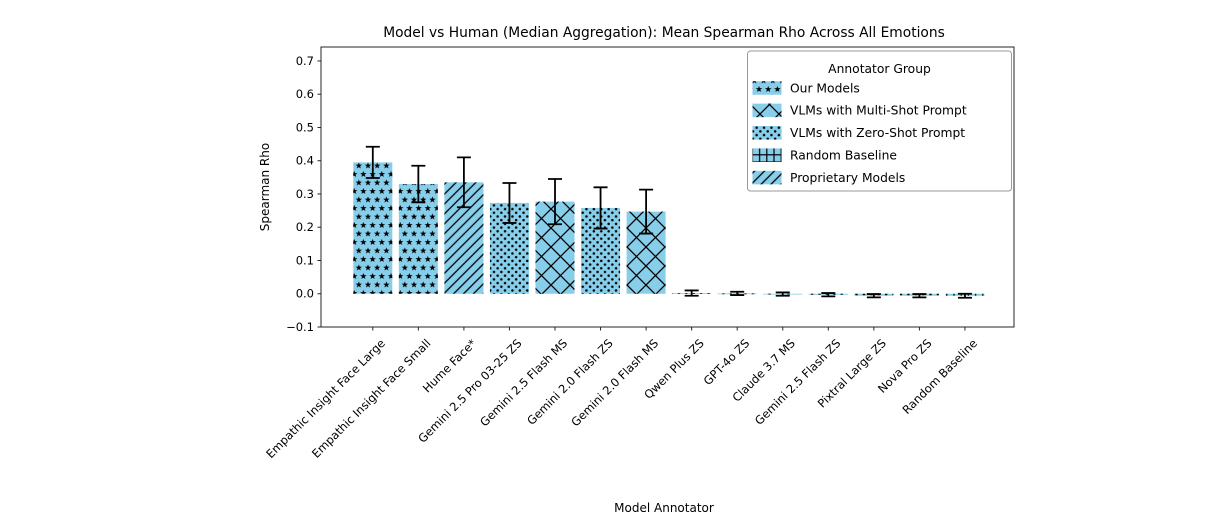 The height and width of the screenshot is (527, 1231). I want to click on legend-label: Random Baseline, so click(843, 156).